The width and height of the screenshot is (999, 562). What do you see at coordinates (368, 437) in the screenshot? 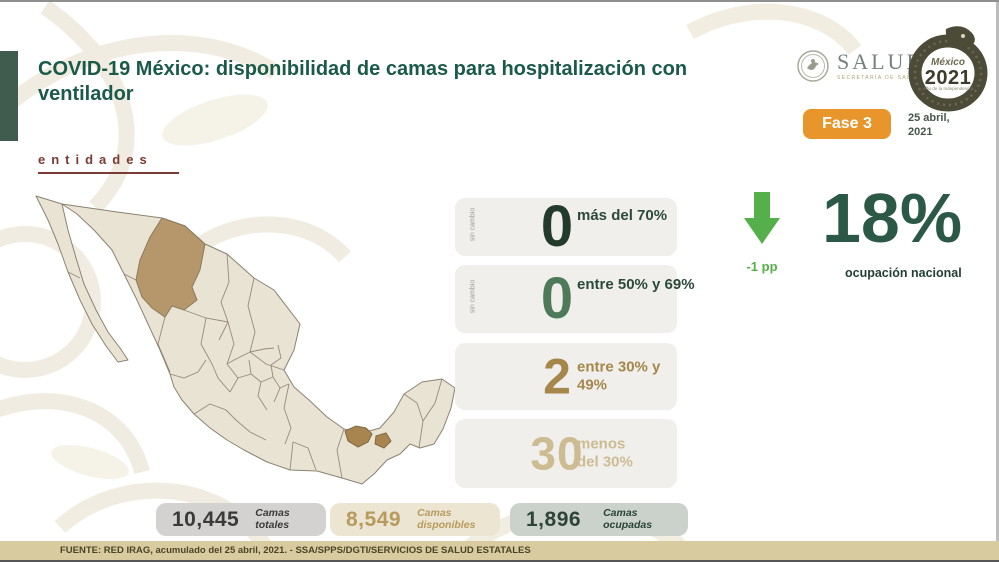
I see `map-highlight-state-southeast` at bounding box center [368, 437].